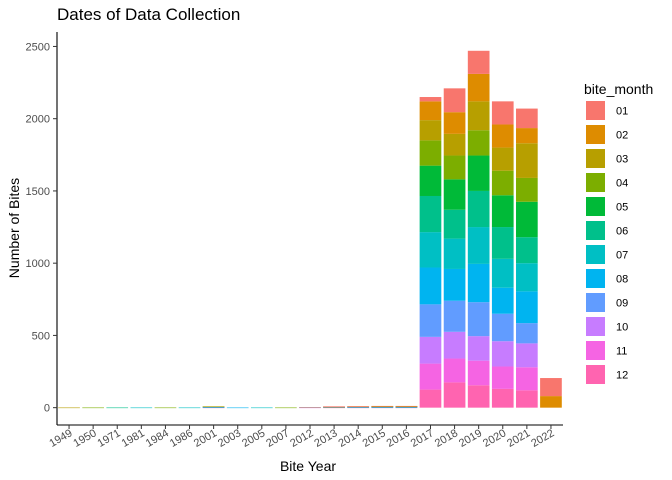  Describe the element at coordinates (84, 438) in the screenshot. I see `x-tick-label: 1950` at that location.